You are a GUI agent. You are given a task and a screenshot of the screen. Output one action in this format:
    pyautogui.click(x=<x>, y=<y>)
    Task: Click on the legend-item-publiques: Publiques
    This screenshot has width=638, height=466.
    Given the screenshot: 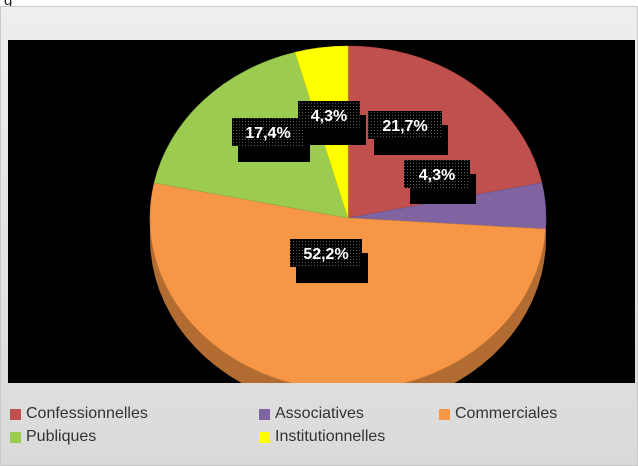 What is the action you would take?
    pyautogui.click(x=53, y=437)
    